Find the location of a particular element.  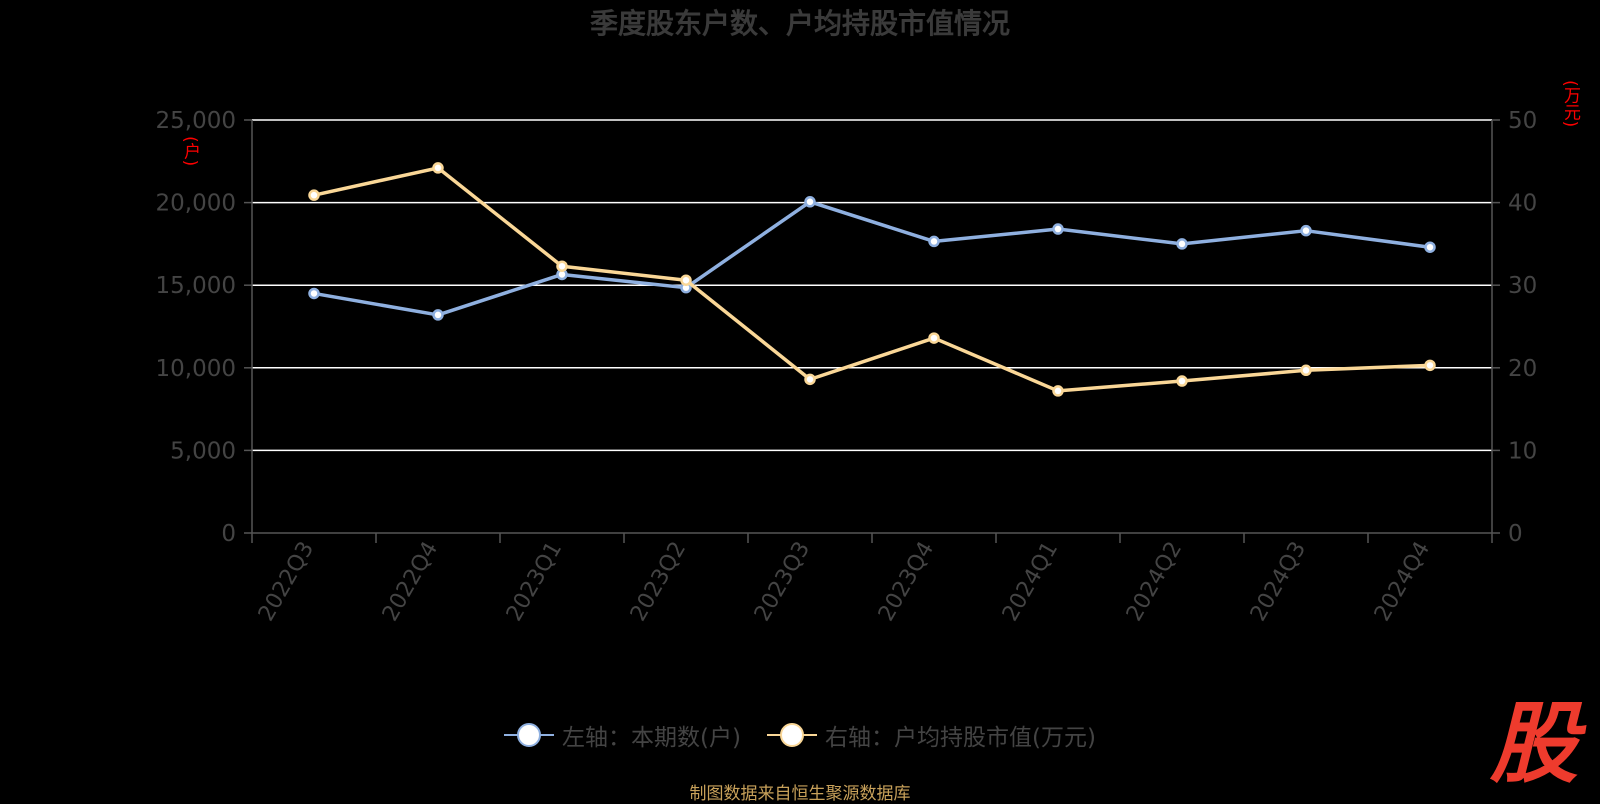

x-tick-label: 2023Q3 is located at coordinates (782, 582).